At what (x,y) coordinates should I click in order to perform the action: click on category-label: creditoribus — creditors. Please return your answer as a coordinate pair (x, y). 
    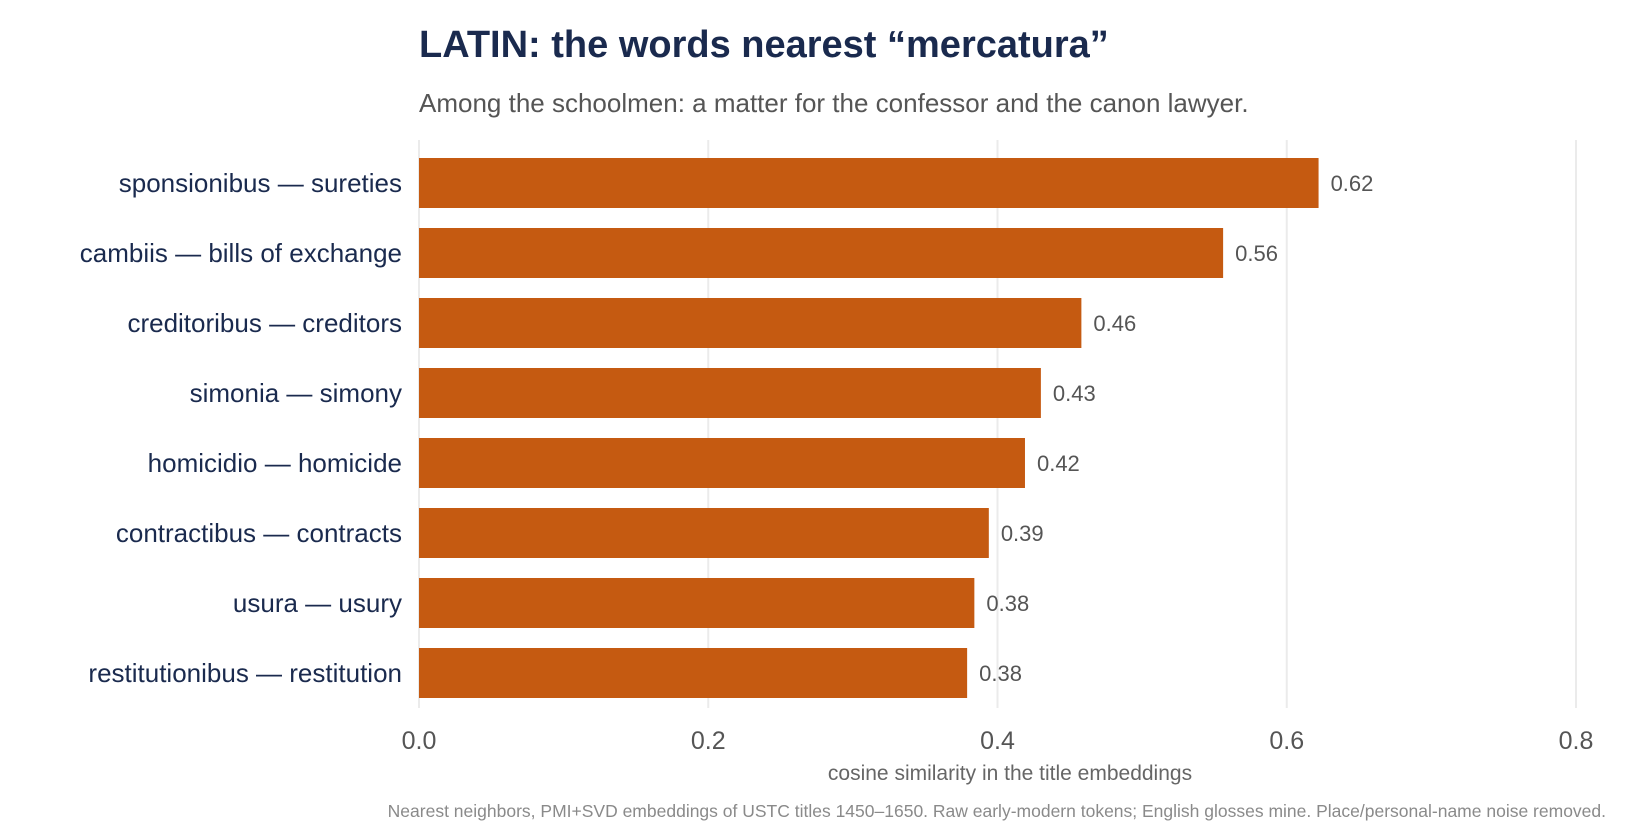
    Looking at the image, I should click on (264, 323).